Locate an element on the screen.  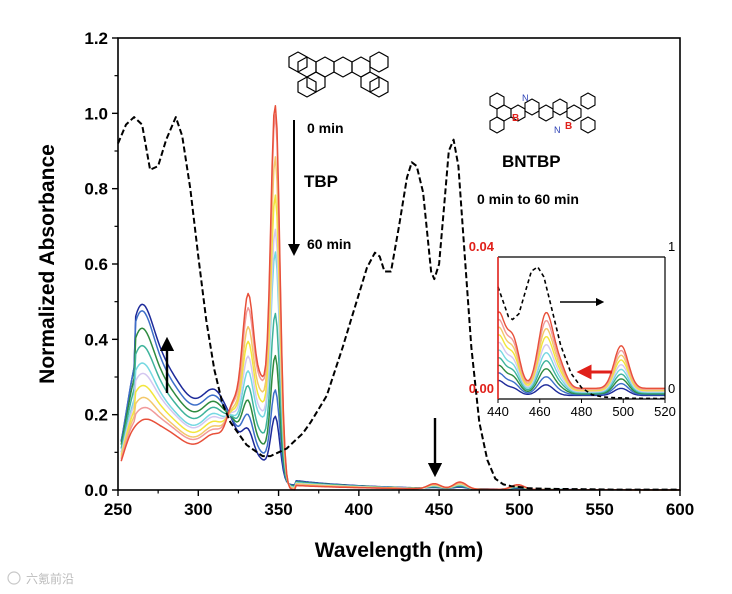
boron-atom-right: B is located at coordinates (568, 126).